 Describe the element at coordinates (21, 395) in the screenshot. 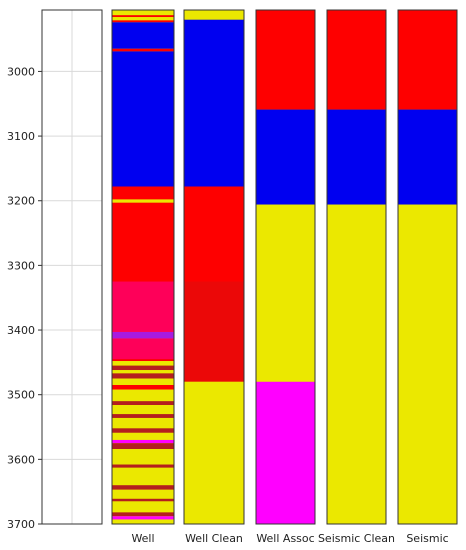

I see `y-tick-label: 3500` at that location.